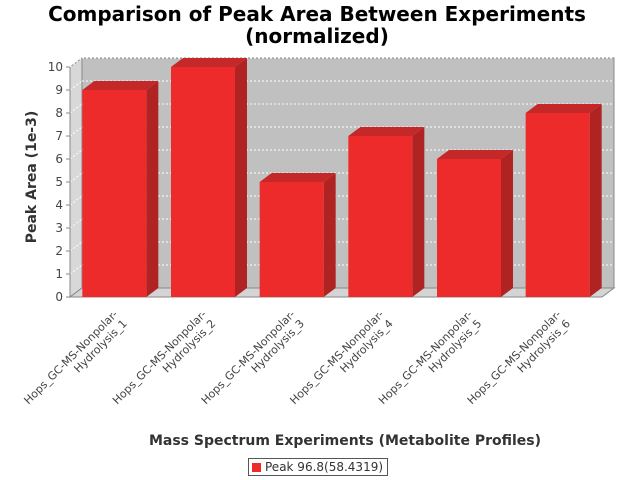 The height and width of the screenshot is (480, 640). I want to click on plot-side-wall, so click(76, 177).